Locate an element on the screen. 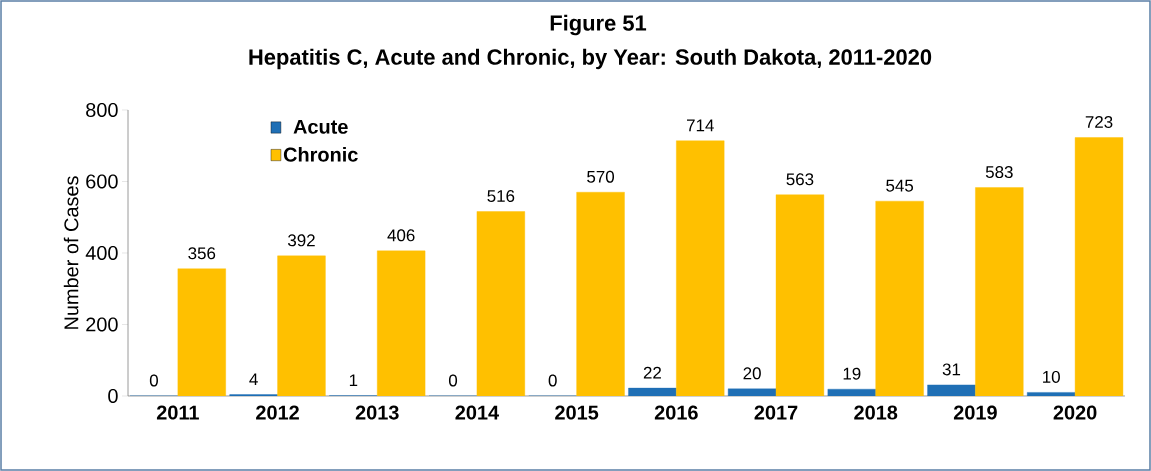  data-label: 356 is located at coordinates (202, 253).